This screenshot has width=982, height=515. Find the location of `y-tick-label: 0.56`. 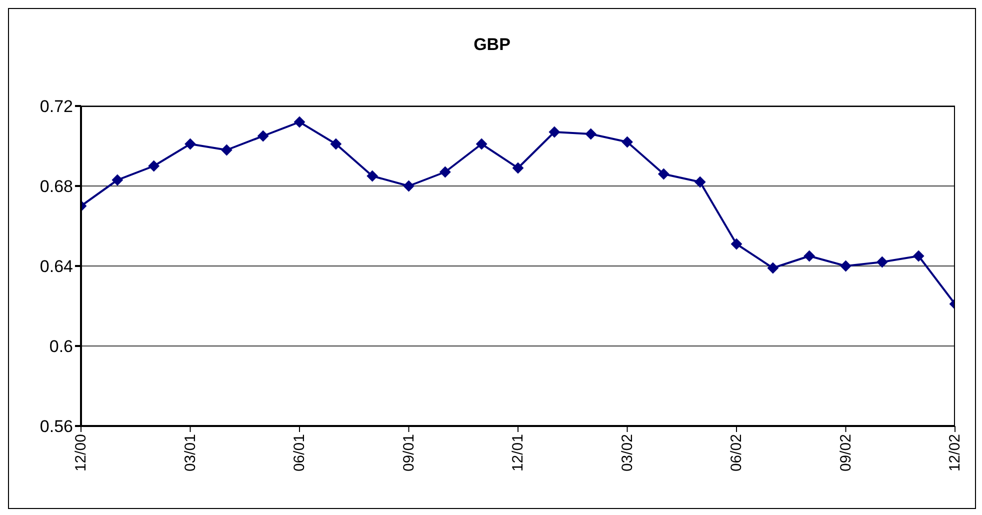

y-tick-label: 0.56 is located at coordinates (56, 426).